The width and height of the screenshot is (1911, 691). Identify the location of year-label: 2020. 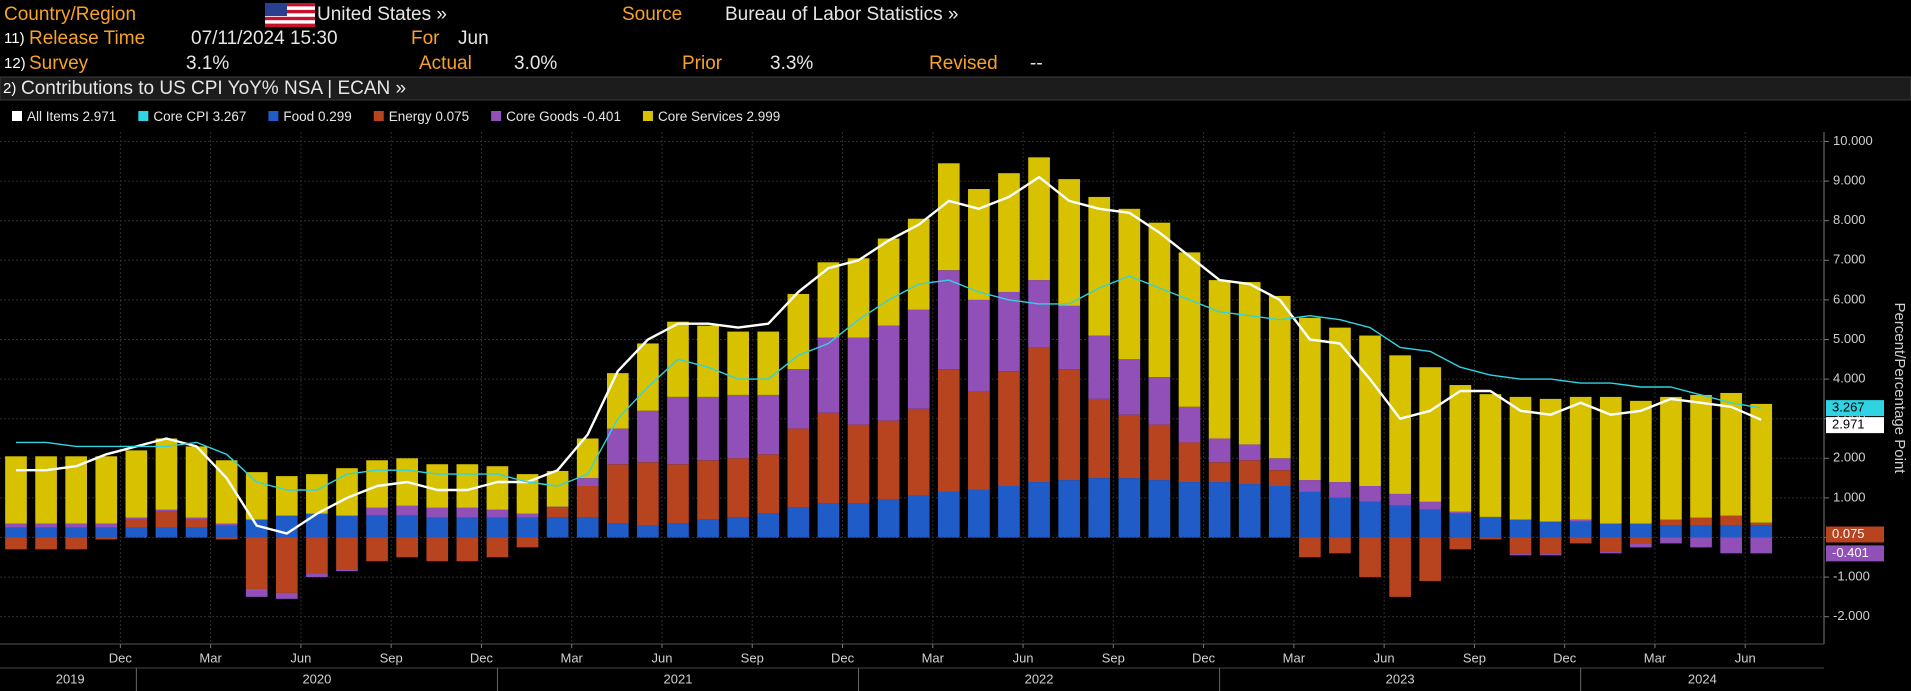
(316, 678).